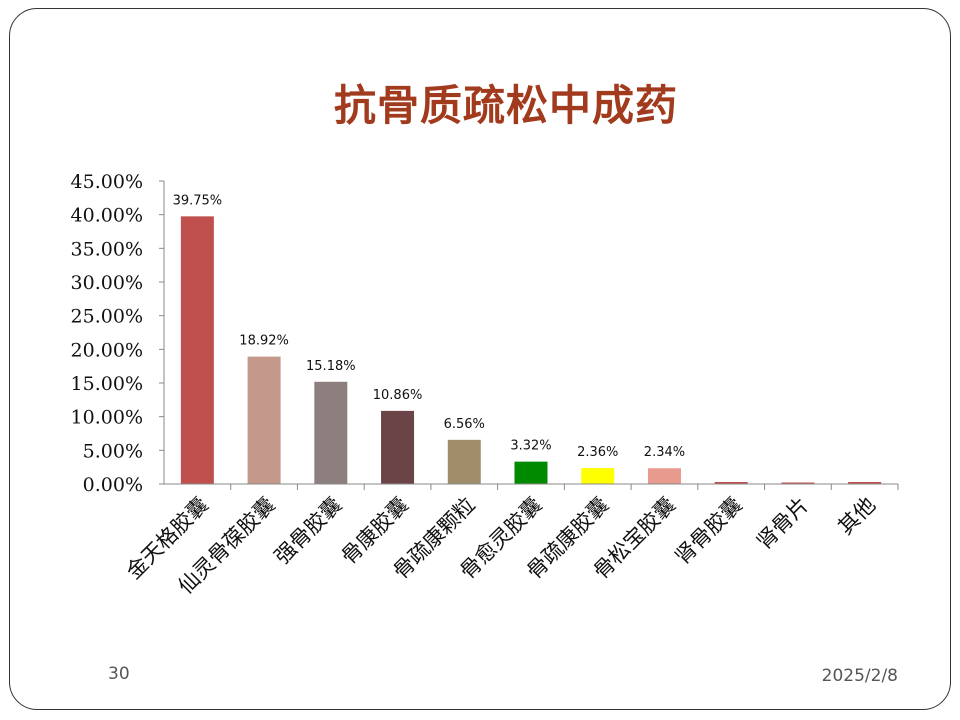 The height and width of the screenshot is (720, 960). What do you see at coordinates (664, 452) in the screenshot?
I see `data-label: 2.34%` at bounding box center [664, 452].